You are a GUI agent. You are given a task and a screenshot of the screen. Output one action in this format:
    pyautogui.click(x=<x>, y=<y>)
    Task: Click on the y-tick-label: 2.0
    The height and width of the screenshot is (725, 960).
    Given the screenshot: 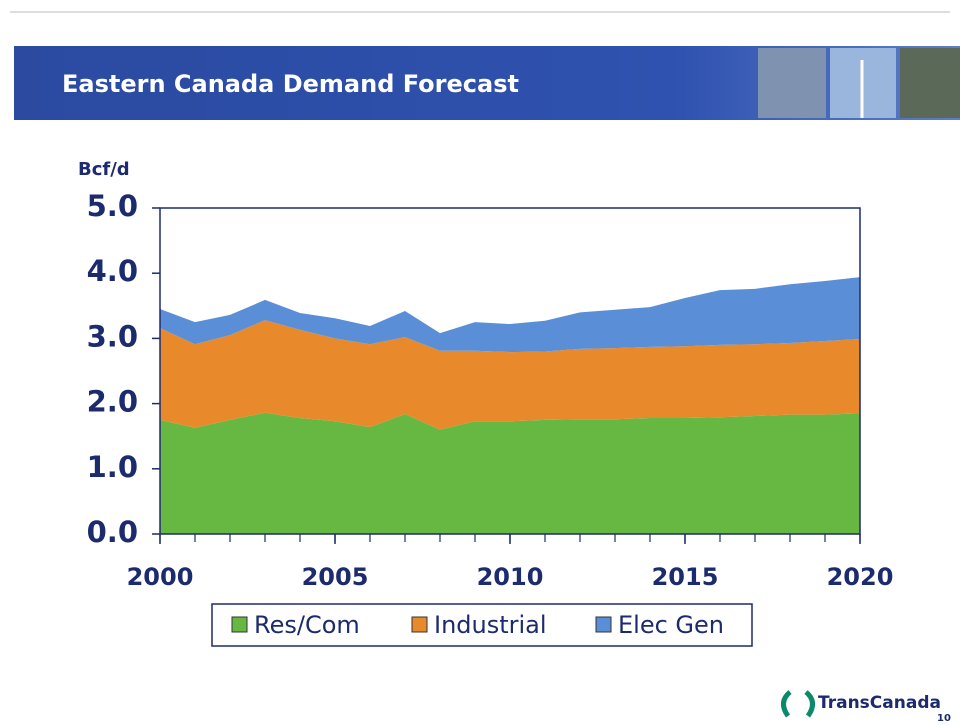 What is the action you would take?
    pyautogui.click(x=112, y=402)
    